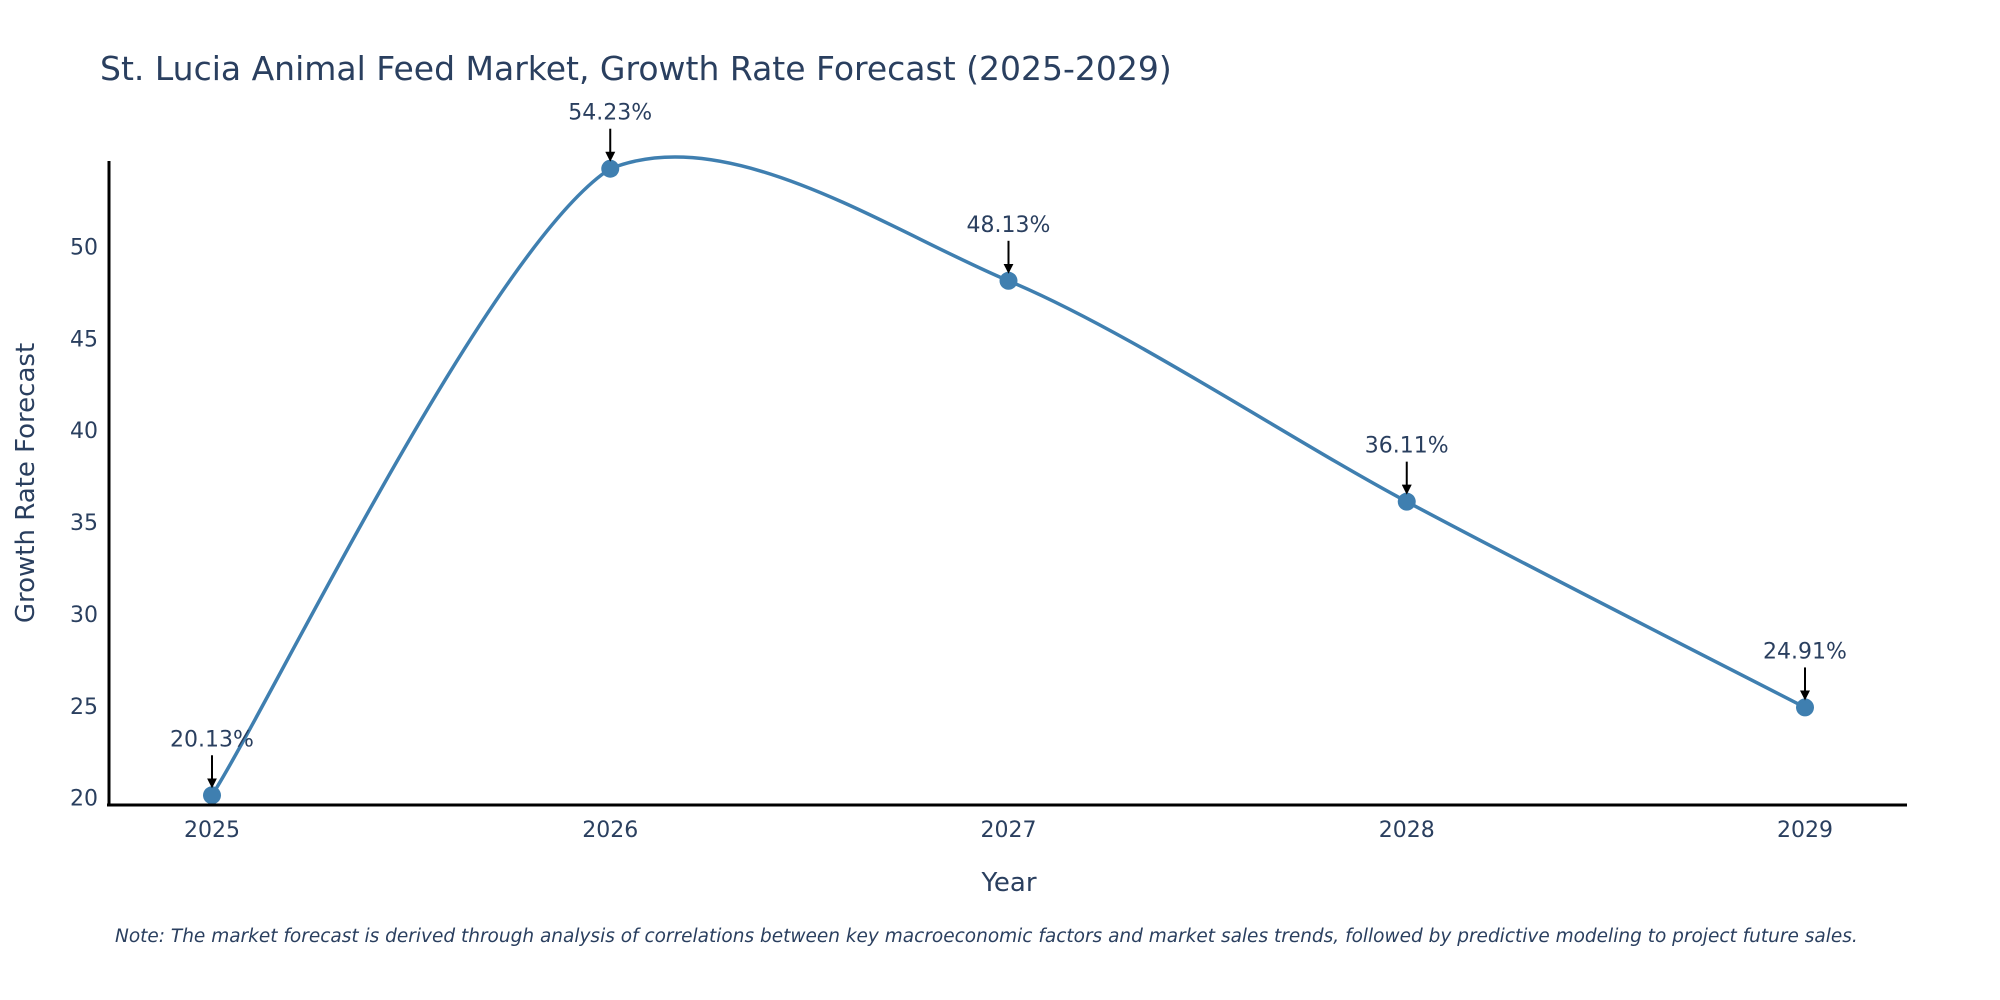  Describe the element at coordinates (1008, 280) in the screenshot. I see `data-point-2027` at that location.